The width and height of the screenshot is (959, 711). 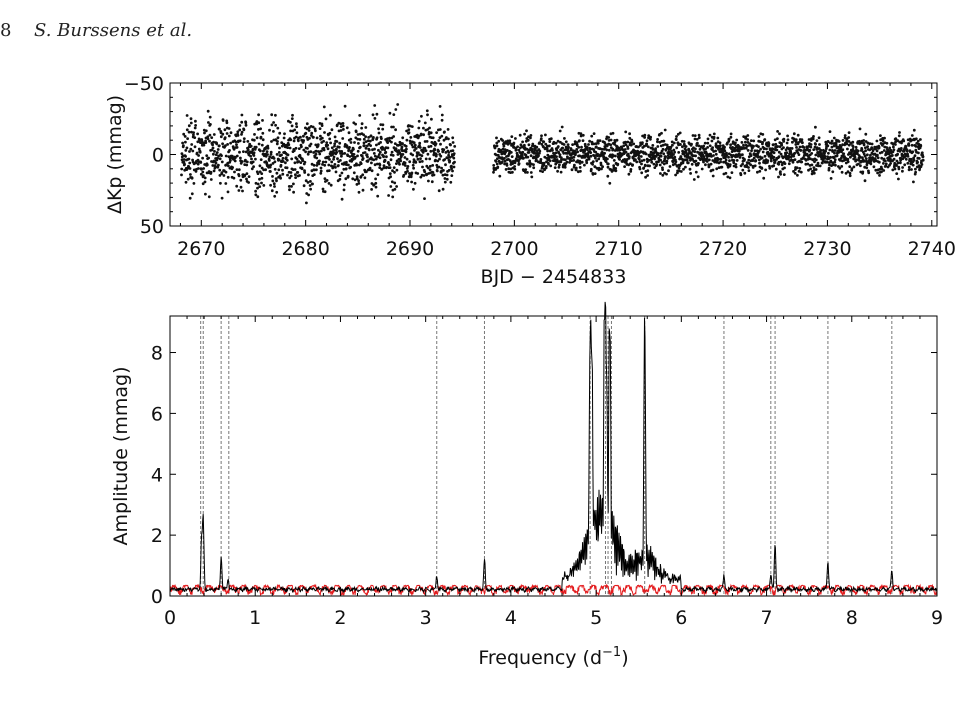 What do you see at coordinates (157, 597) in the screenshot?
I see `y-tick-label: 0` at bounding box center [157, 597].